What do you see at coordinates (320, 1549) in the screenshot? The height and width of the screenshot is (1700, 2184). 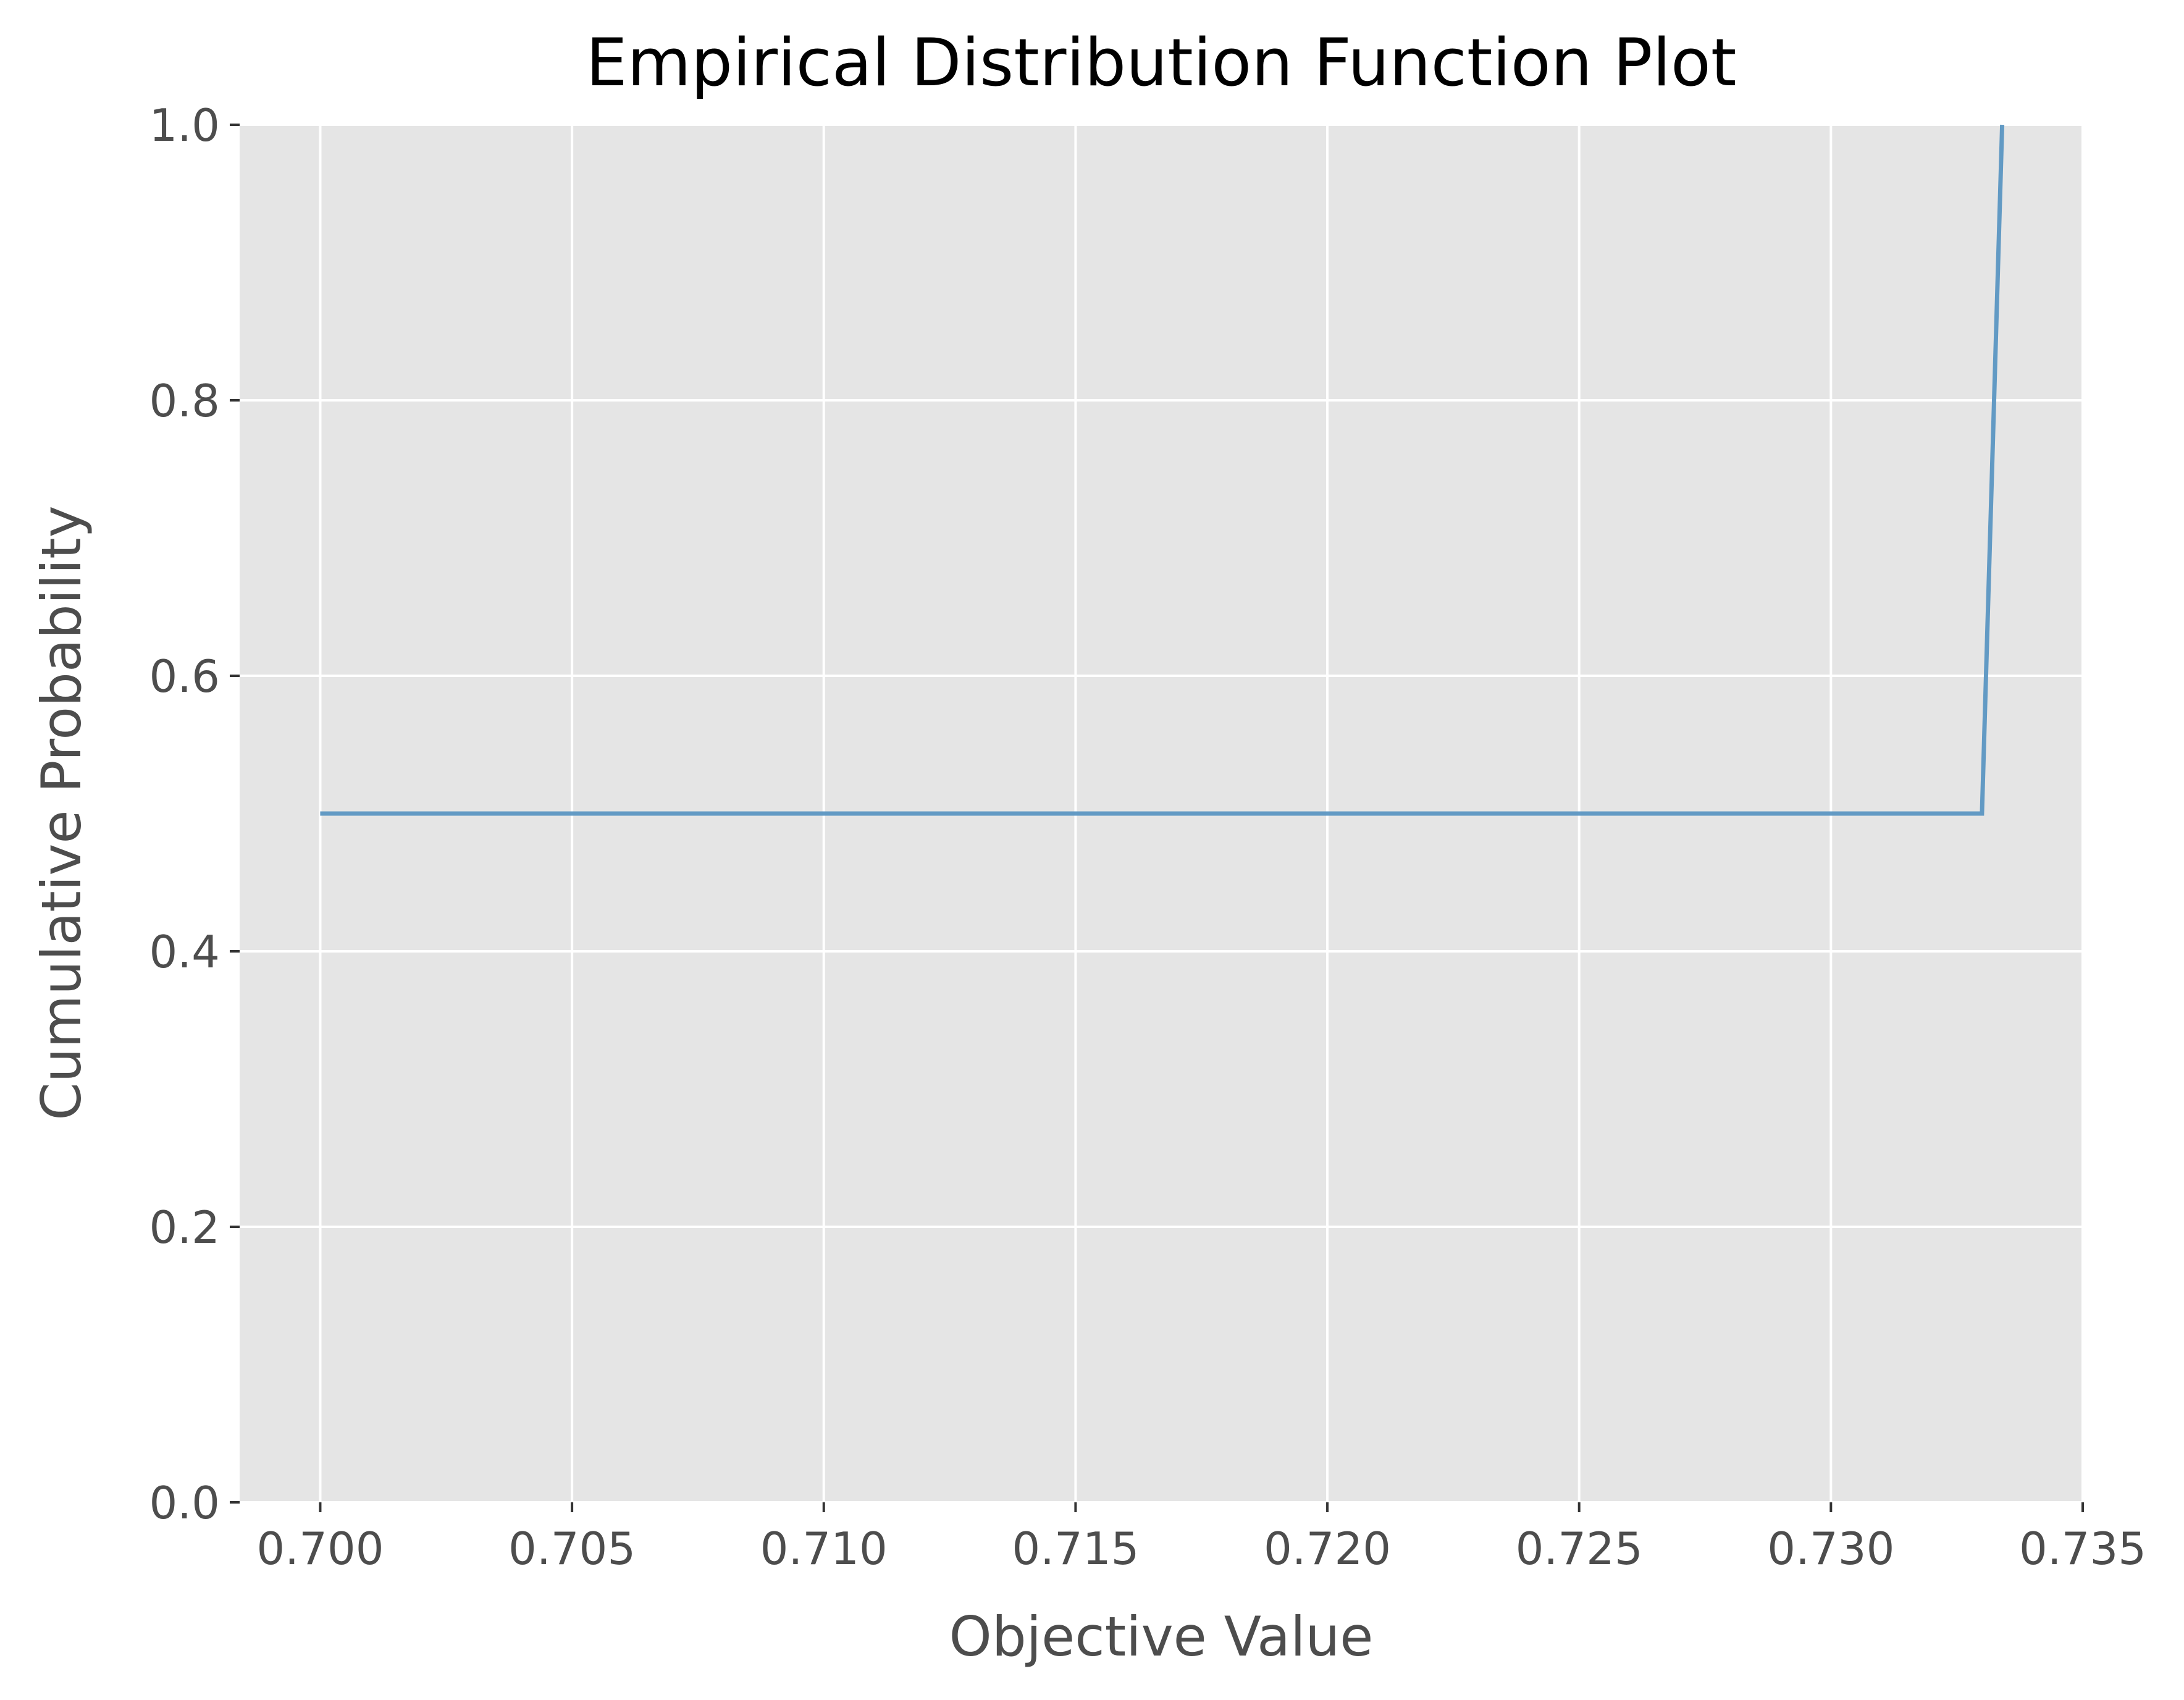 I see `x-tick-label: 0.700` at bounding box center [320, 1549].